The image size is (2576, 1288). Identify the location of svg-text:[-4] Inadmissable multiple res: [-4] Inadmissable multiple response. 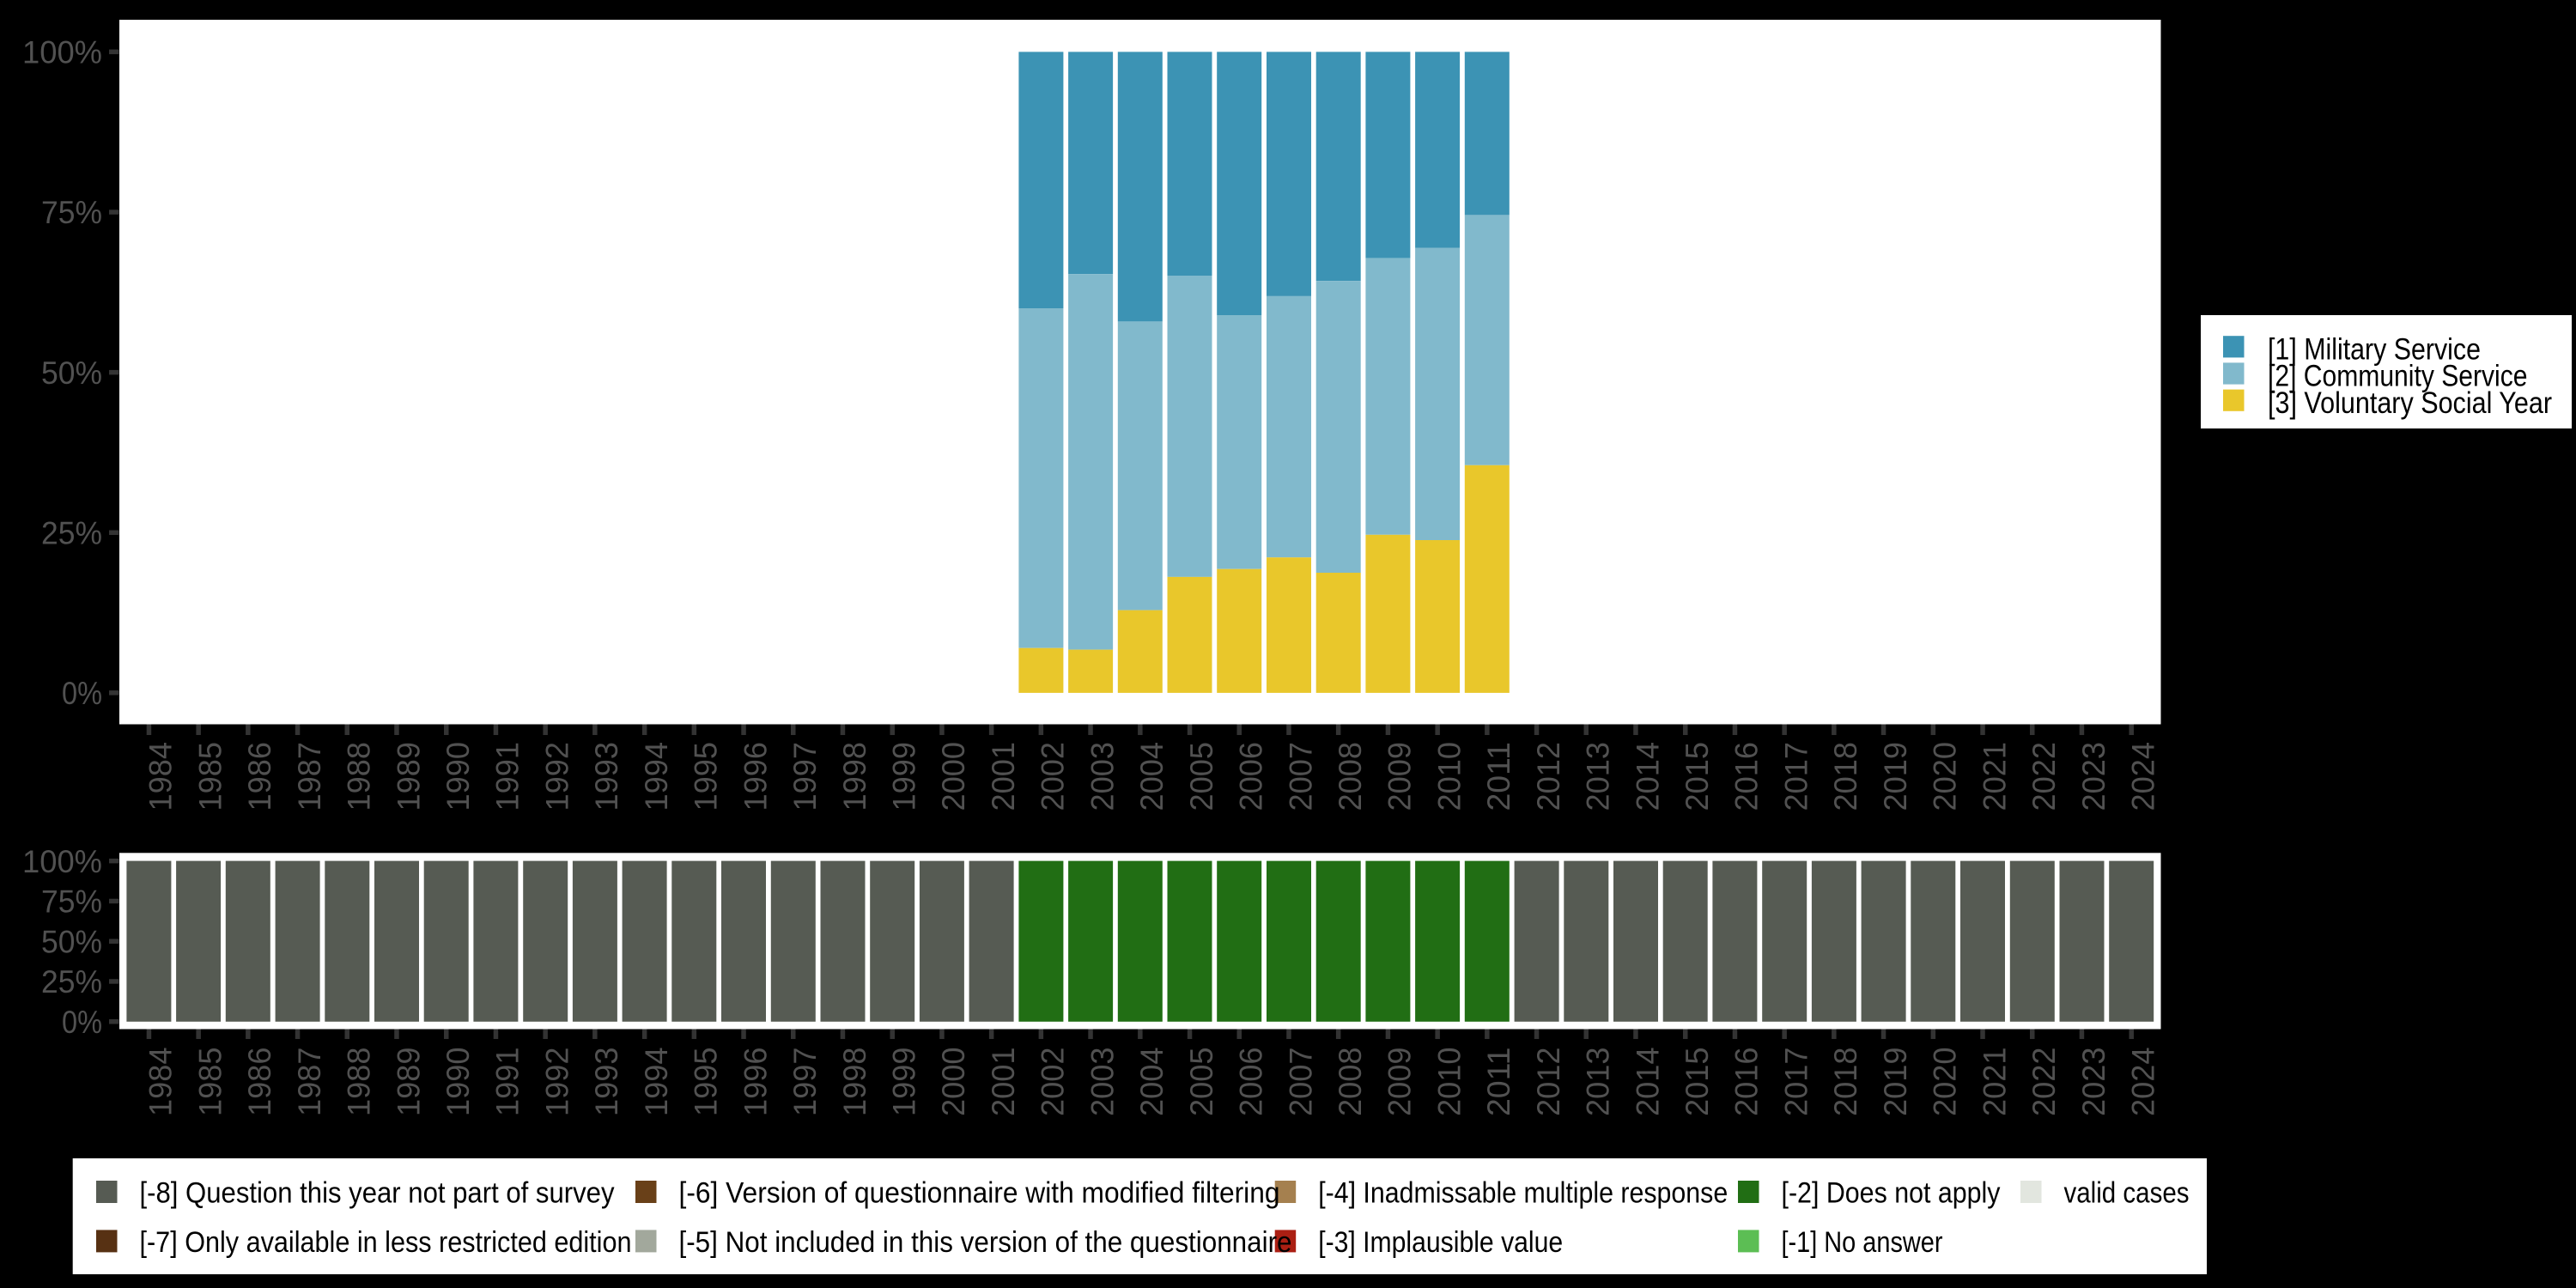
(1523, 1193).